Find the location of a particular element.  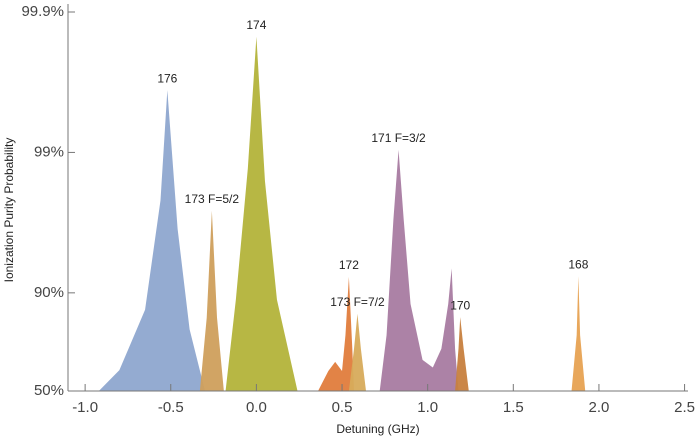

x-tick-label: -1.0 is located at coordinates (85, 407).